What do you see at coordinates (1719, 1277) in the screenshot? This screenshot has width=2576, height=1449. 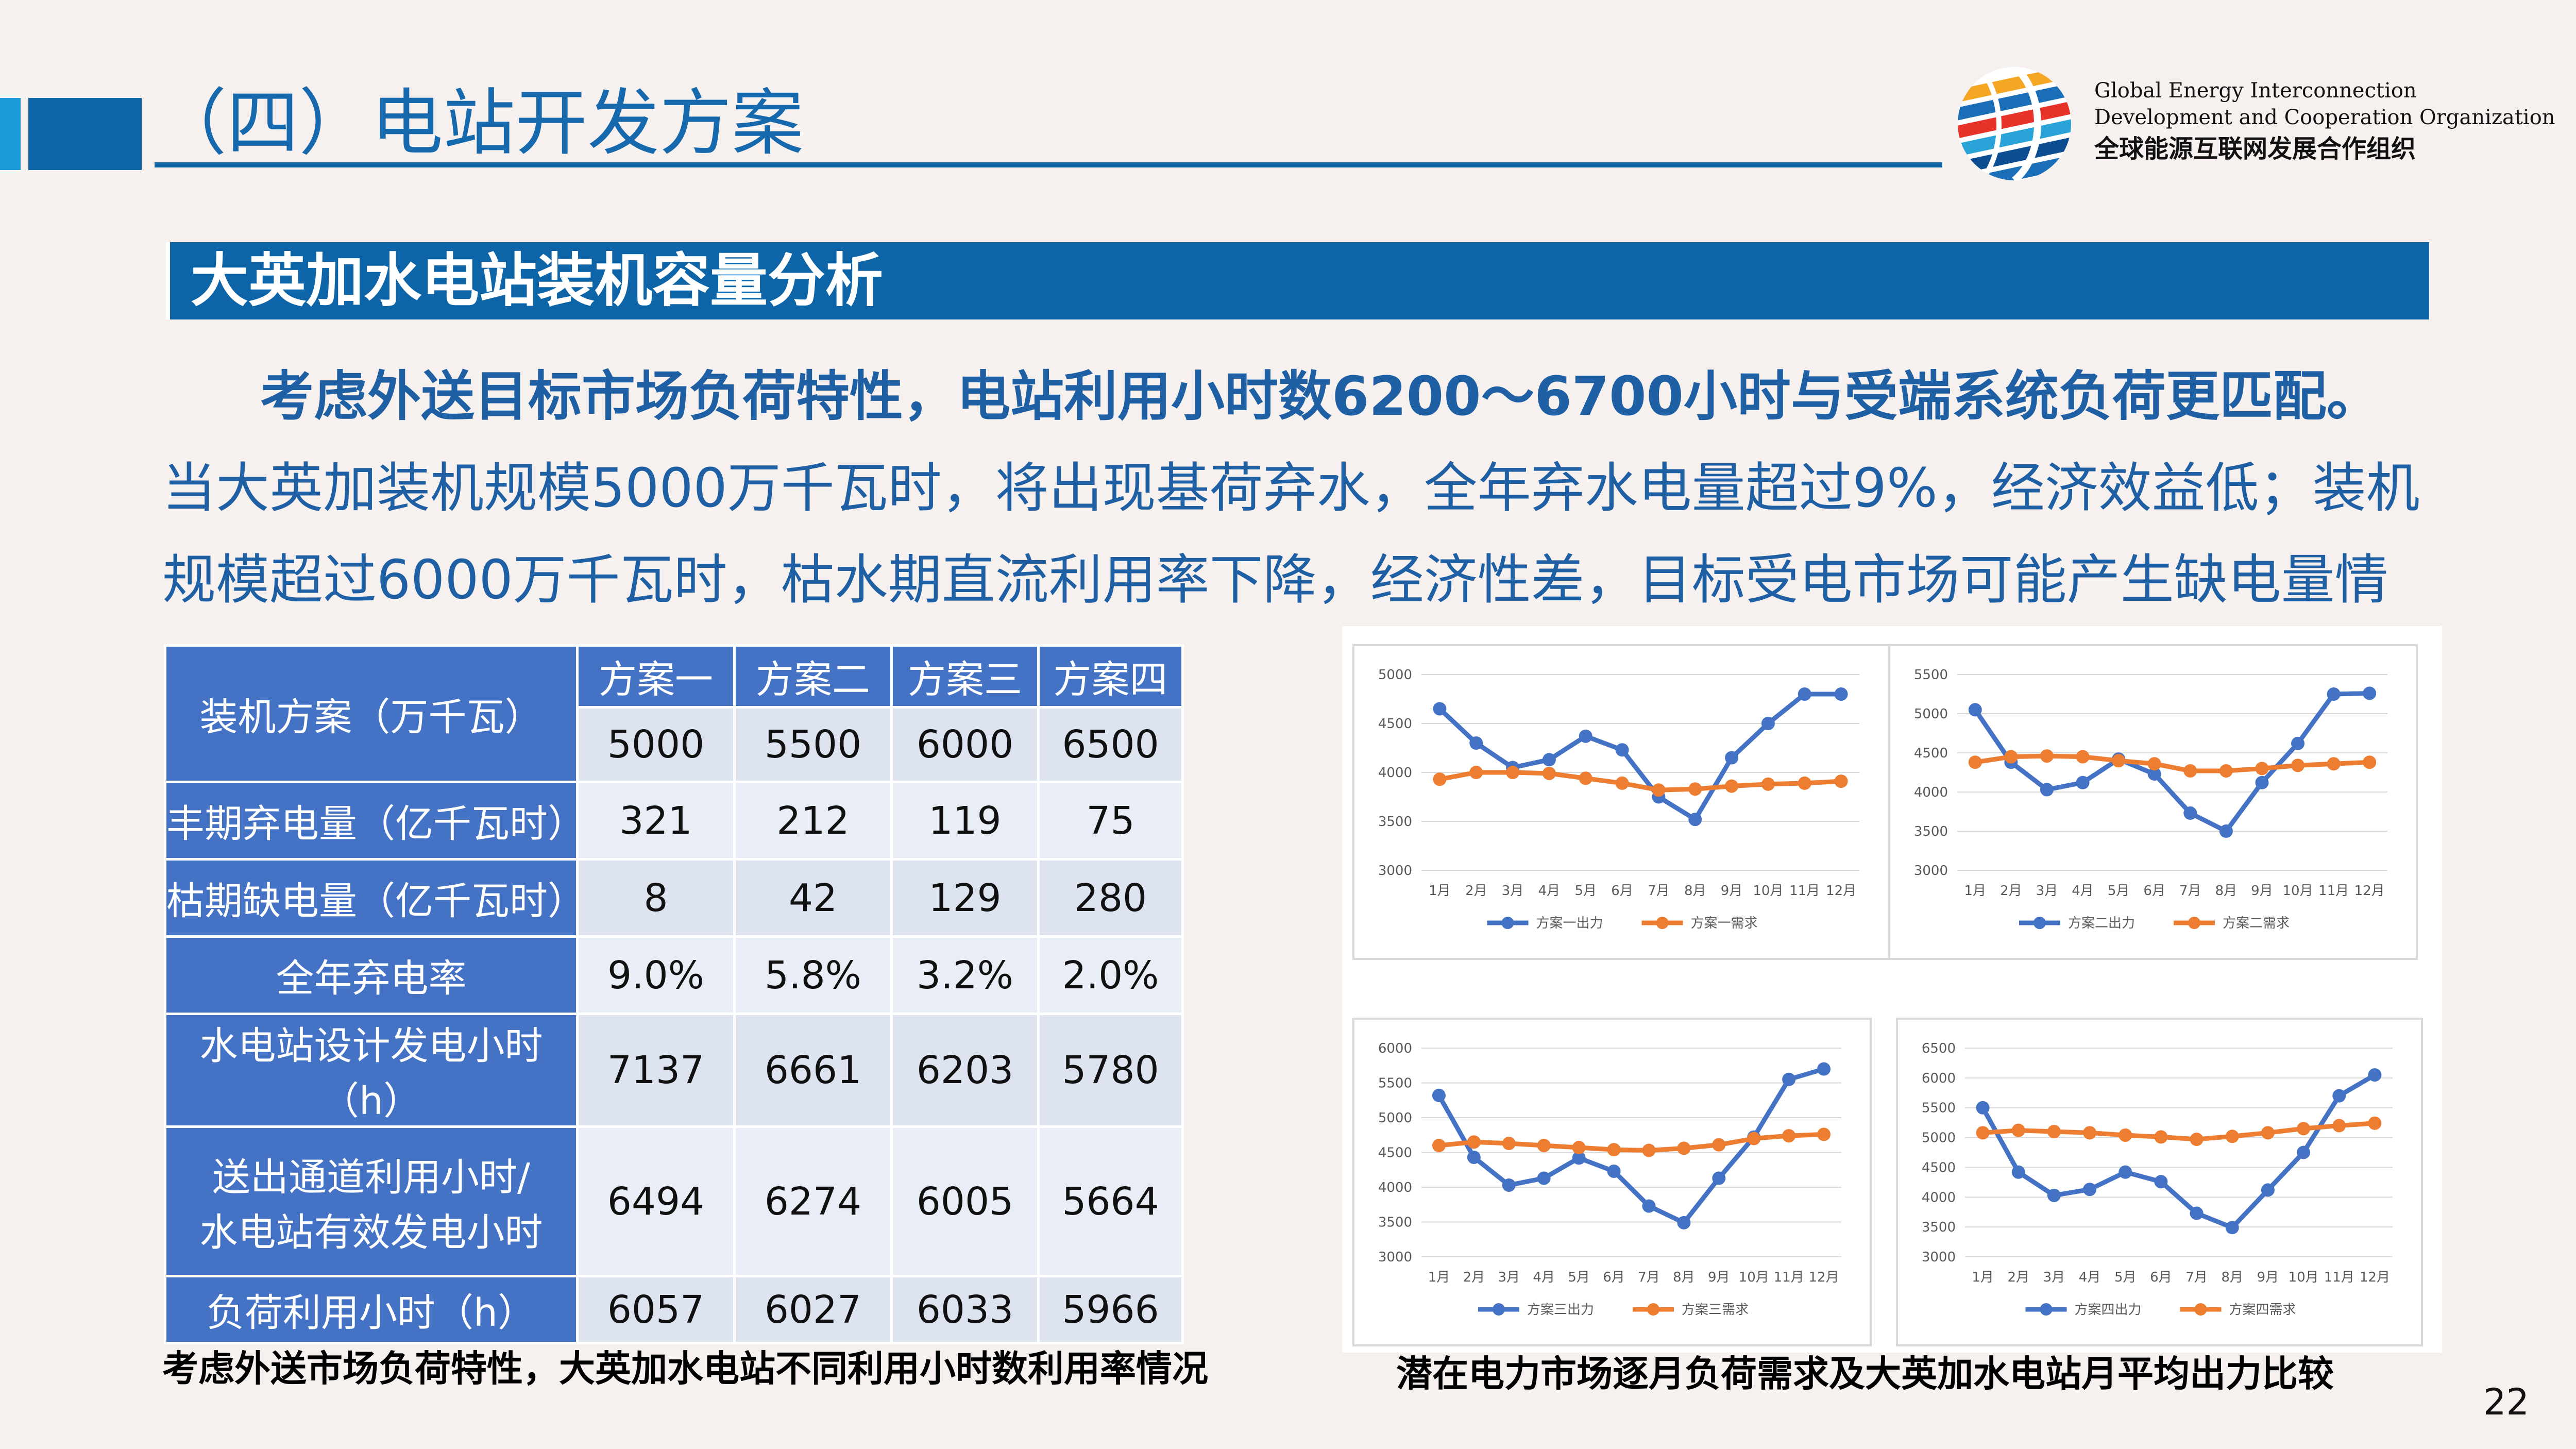 I see `x-tick-label: 9月` at bounding box center [1719, 1277].